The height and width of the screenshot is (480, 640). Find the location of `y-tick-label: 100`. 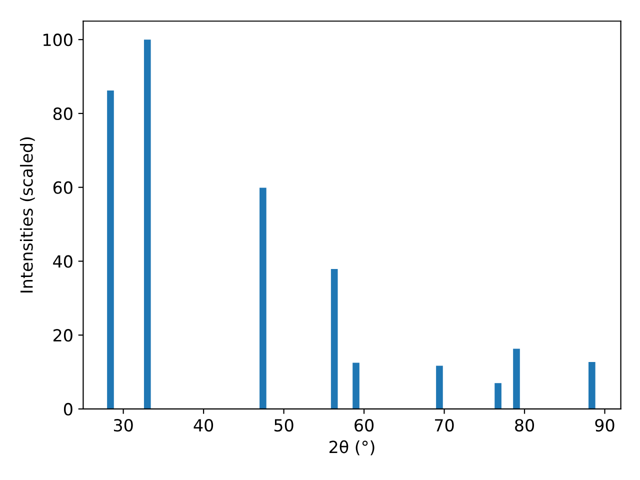

y-tick-label: 100 is located at coordinates (57, 40).